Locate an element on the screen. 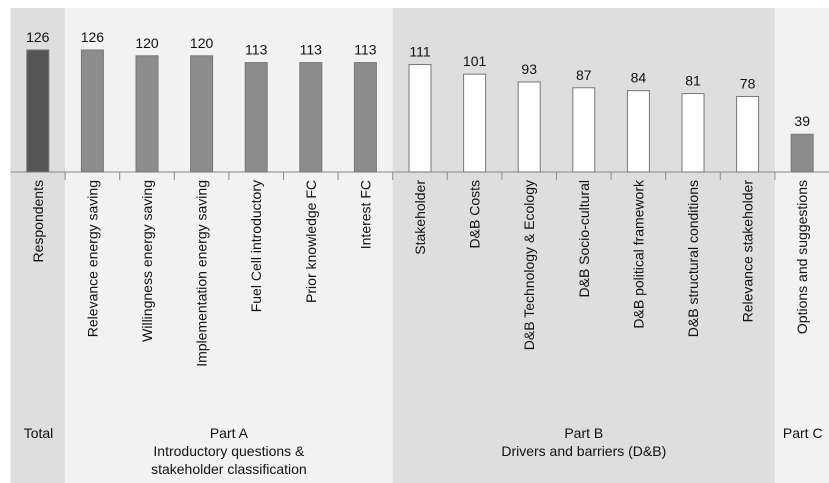  value-label: 87 is located at coordinates (584, 75).